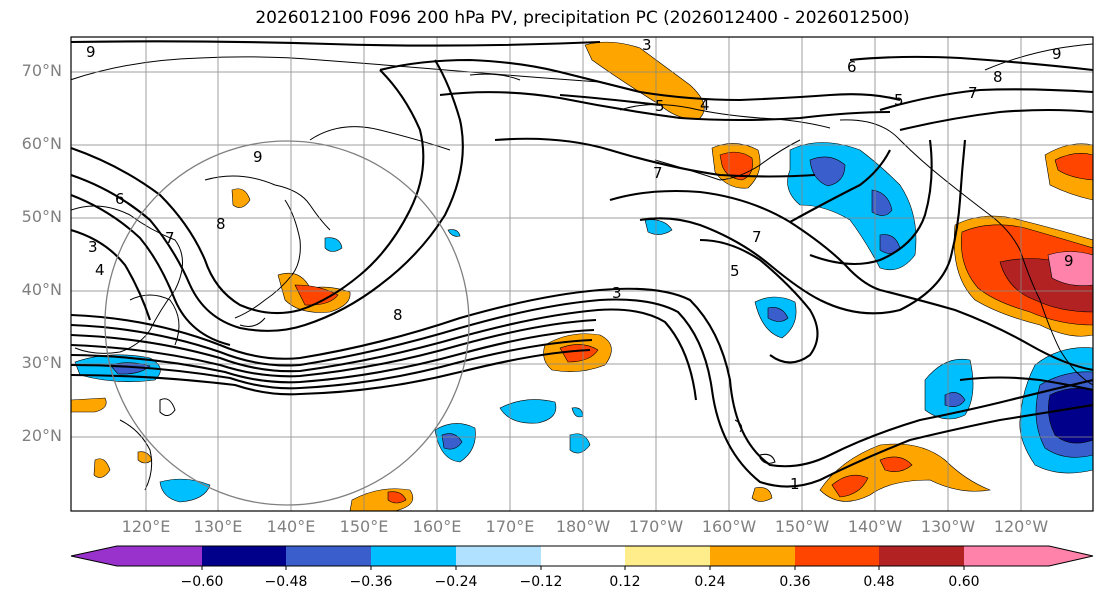  What do you see at coordinates (795, 484) in the screenshot?
I see `contour-label: 1` at bounding box center [795, 484].